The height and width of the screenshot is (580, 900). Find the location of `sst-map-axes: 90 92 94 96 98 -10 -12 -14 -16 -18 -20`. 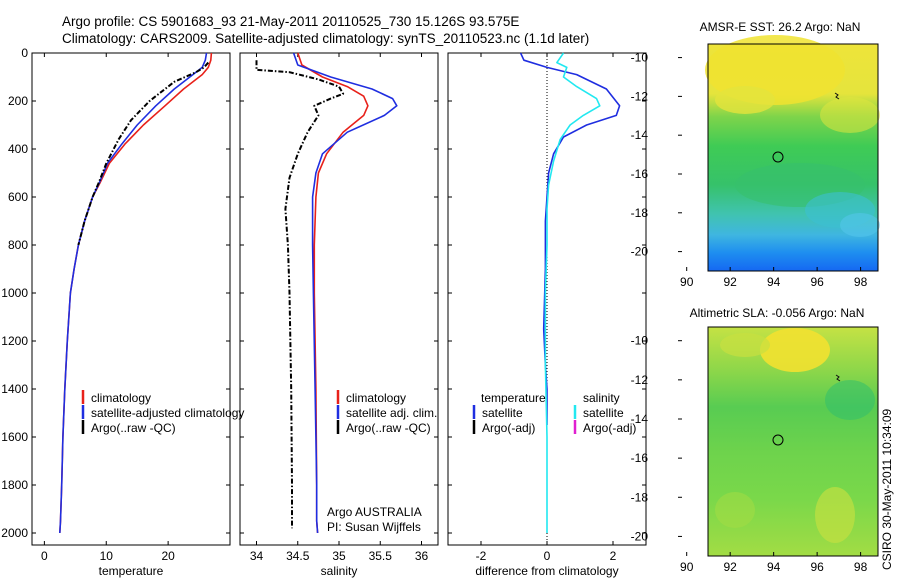

sst-map-axes: 90 92 94 96 98 -10 -12 -14 -16 -18 -20 is located at coordinates (749, 170).